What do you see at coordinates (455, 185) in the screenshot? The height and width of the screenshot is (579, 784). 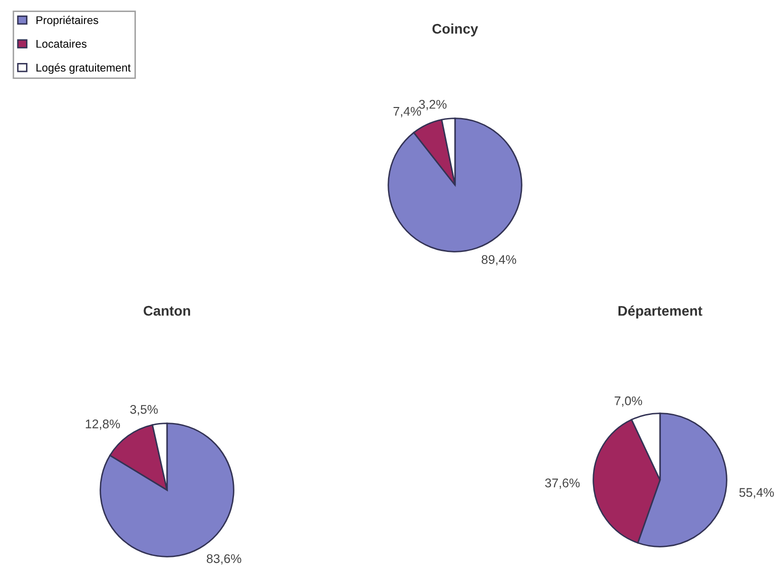 I see `pie-slice` at bounding box center [455, 185].